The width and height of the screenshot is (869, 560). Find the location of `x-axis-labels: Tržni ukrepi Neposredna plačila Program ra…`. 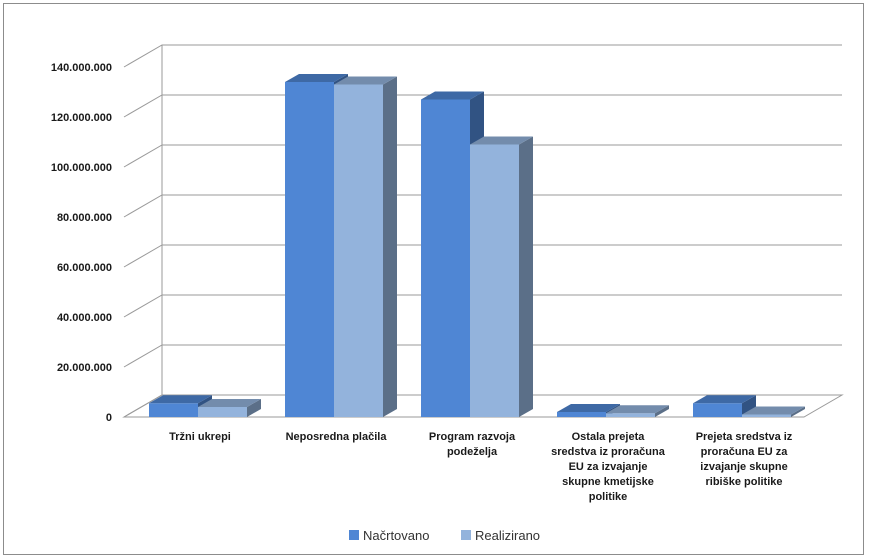

x-axis-labels: Tržni ukrepi Neposredna plačila Program ra… is located at coordinates (481, 467).